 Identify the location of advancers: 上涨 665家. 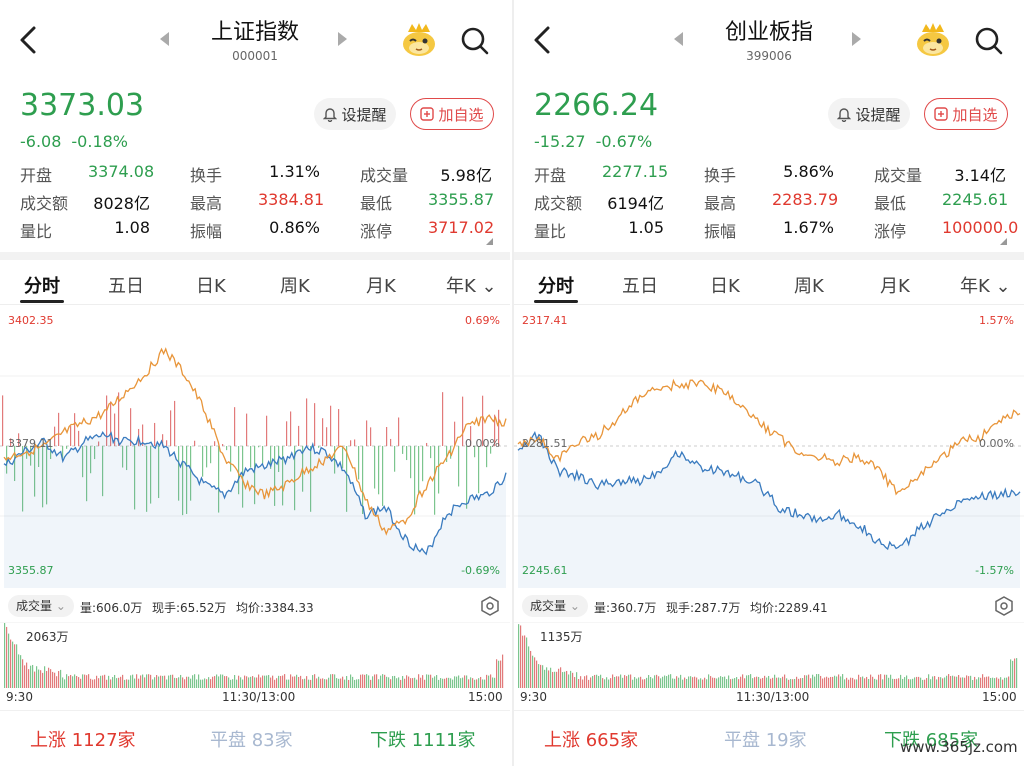
(591, 739).